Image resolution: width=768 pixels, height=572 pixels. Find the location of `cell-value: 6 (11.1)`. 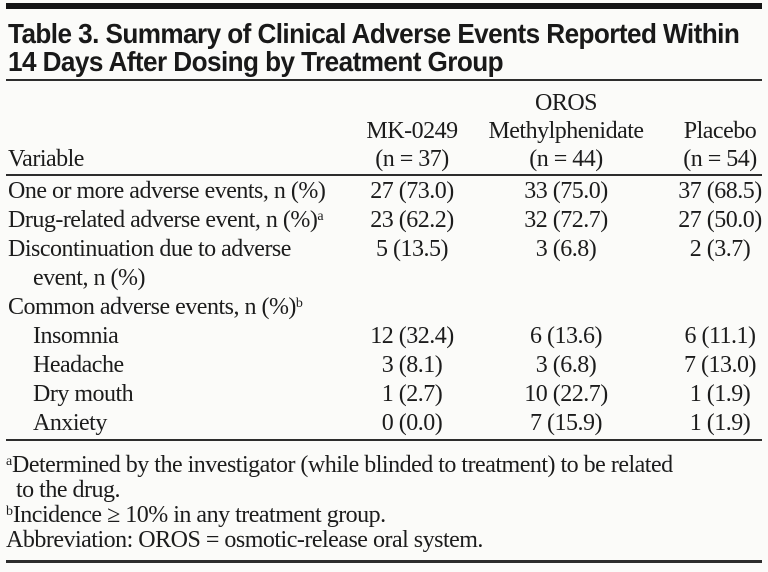

cell-value: 6 (11.1) is located at coordinates (720, 336).